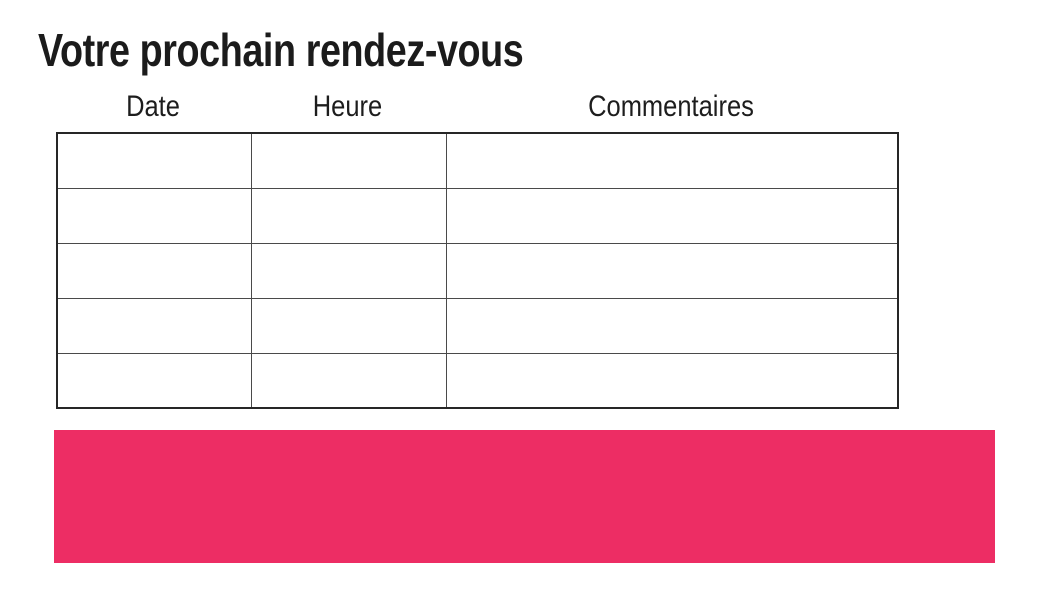 The height and width of the screenshot is (600, 1050). I want to click on table-column-headers: Date Heure Commentaires, so click(476, 106).